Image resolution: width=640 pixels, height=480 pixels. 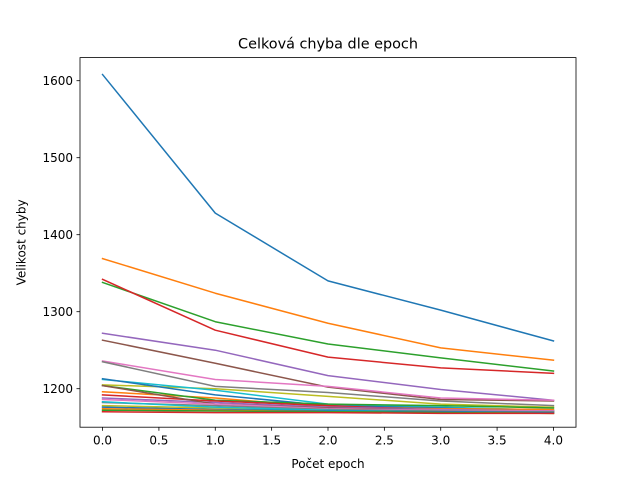 I want to click on chart-title: Celková chyba dle epoch, so click(x=328, y=45).